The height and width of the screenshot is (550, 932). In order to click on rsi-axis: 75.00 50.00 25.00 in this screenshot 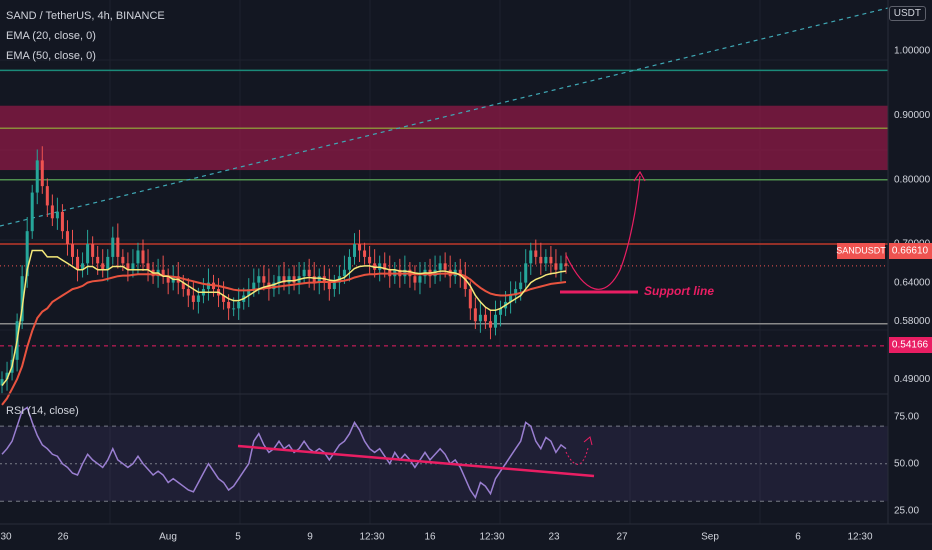, I will do `click(906, 463)`.